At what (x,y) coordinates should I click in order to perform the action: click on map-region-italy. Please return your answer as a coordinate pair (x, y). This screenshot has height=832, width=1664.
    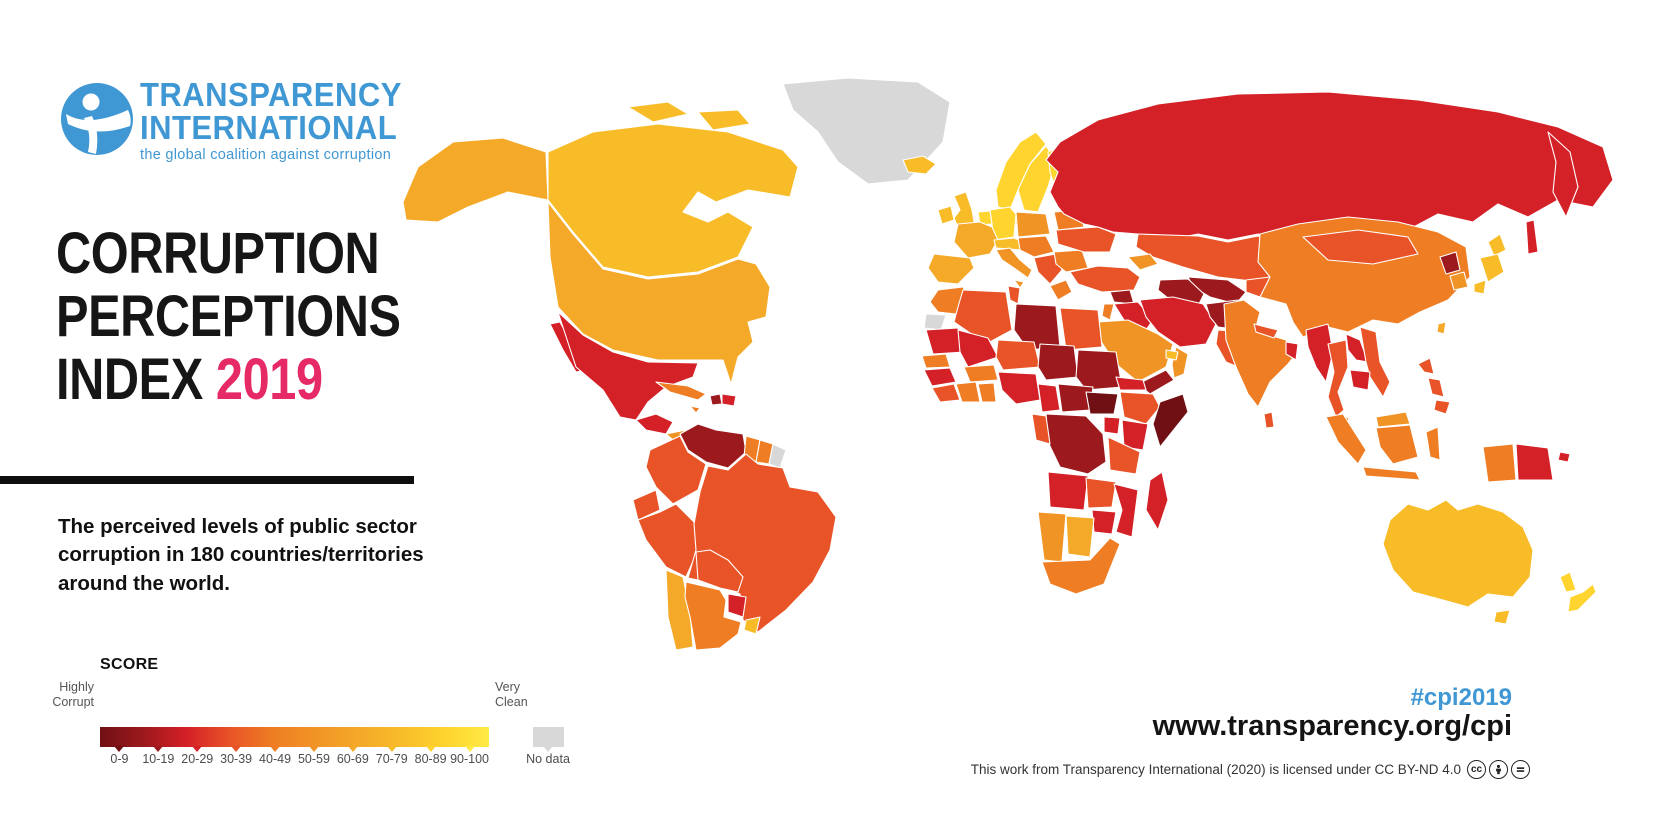
    Looking at the image, I should click on (1014, 263).